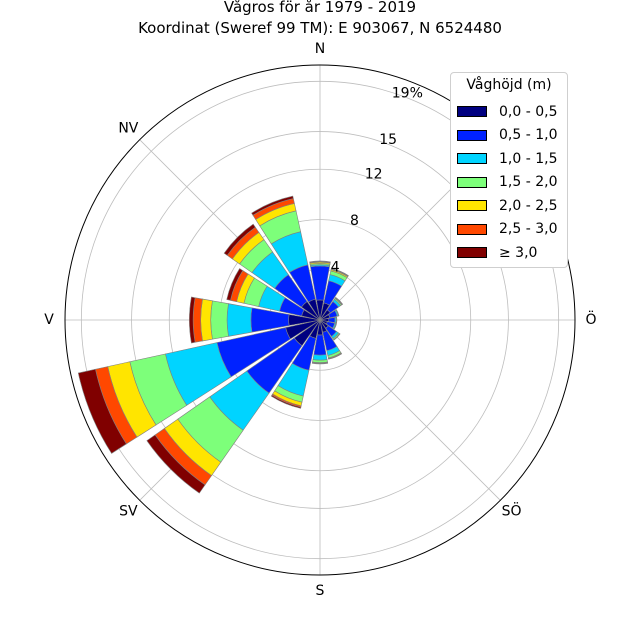 Image resolution: width=640 pixels, height=640 pixels. What do you see at coordinates (128, 128) in the screenshot?
I see `direction-label: NV` at bounding box center [128, 128].